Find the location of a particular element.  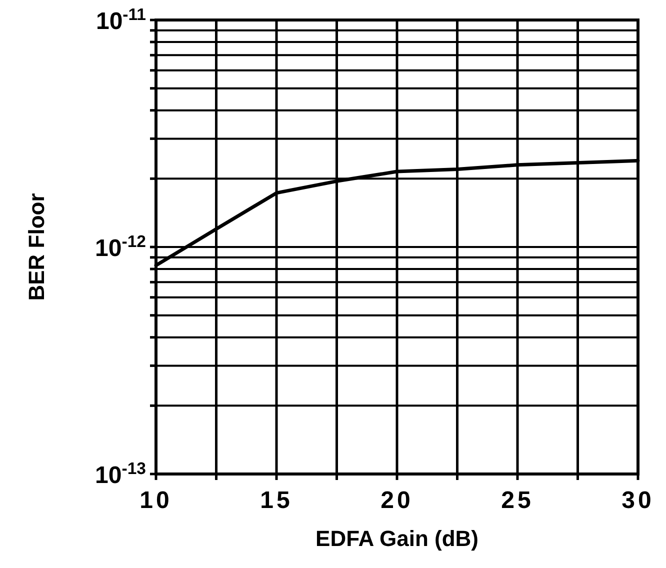

x-tick-label: 15 is located at coordinates (276, 500).